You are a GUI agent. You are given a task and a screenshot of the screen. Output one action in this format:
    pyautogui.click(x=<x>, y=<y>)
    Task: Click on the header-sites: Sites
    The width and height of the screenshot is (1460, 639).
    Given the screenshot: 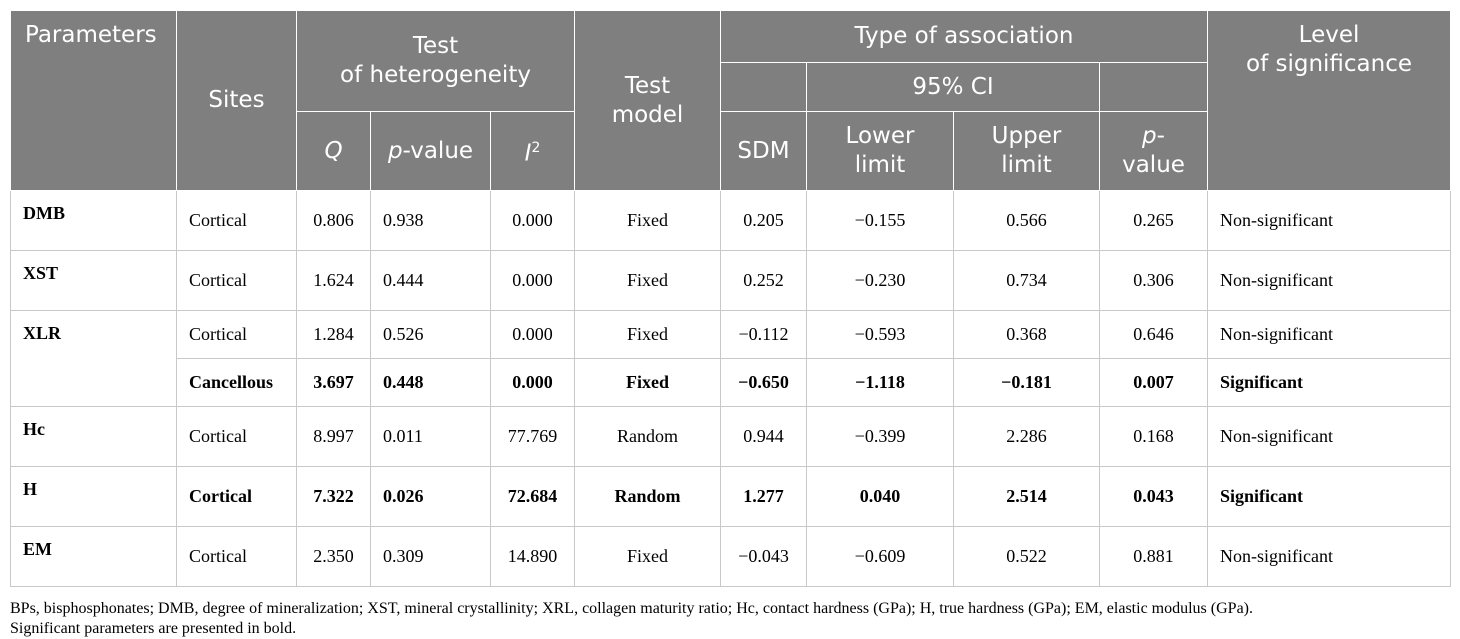 What is the action you would take?
    pyautogui.click(x=236, y=100)
    